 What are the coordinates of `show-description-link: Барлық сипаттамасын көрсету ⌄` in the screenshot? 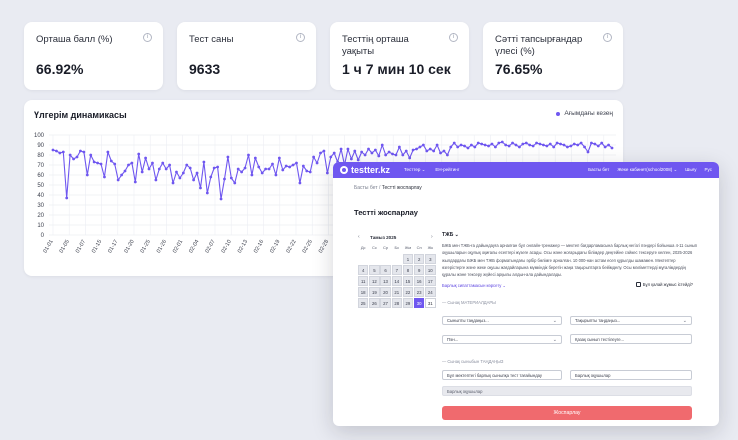 It's located at (474, 285).